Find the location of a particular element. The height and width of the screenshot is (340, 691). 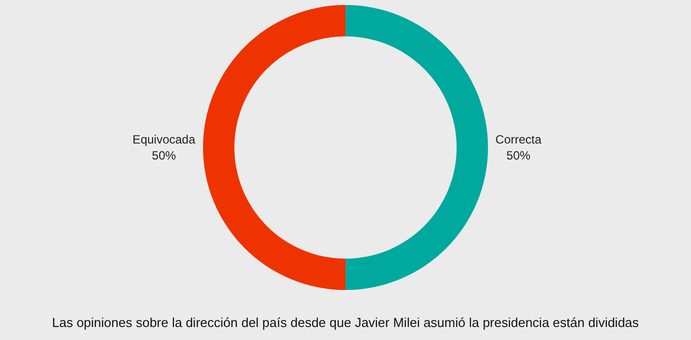

text: Las opiniones sobre la dirección del país desde que Javier Milei asumió la presidencia están divididas is located at coordinates (346, 322).